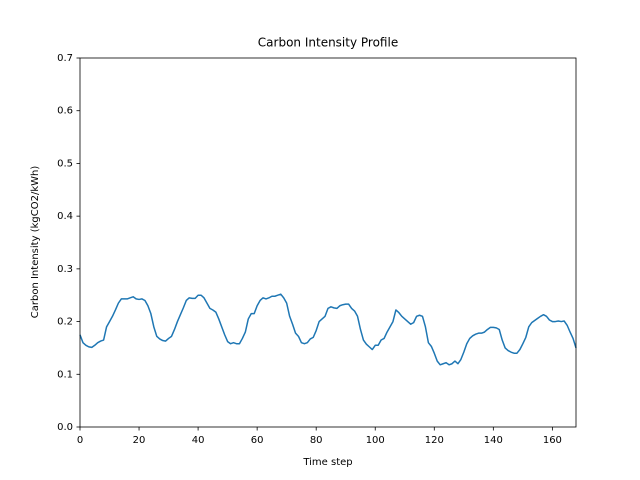 This screenshot has width=640, height=480. I want to click on x-tick-label: 40, so click(198, 440).